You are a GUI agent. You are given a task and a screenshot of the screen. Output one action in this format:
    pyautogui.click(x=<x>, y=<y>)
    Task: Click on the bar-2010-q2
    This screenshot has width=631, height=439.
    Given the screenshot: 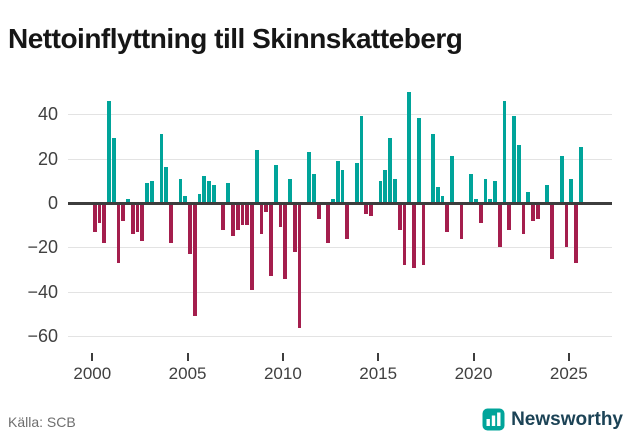 What is the action you would take?
    pyautogui.click(x=290, y=190)
    